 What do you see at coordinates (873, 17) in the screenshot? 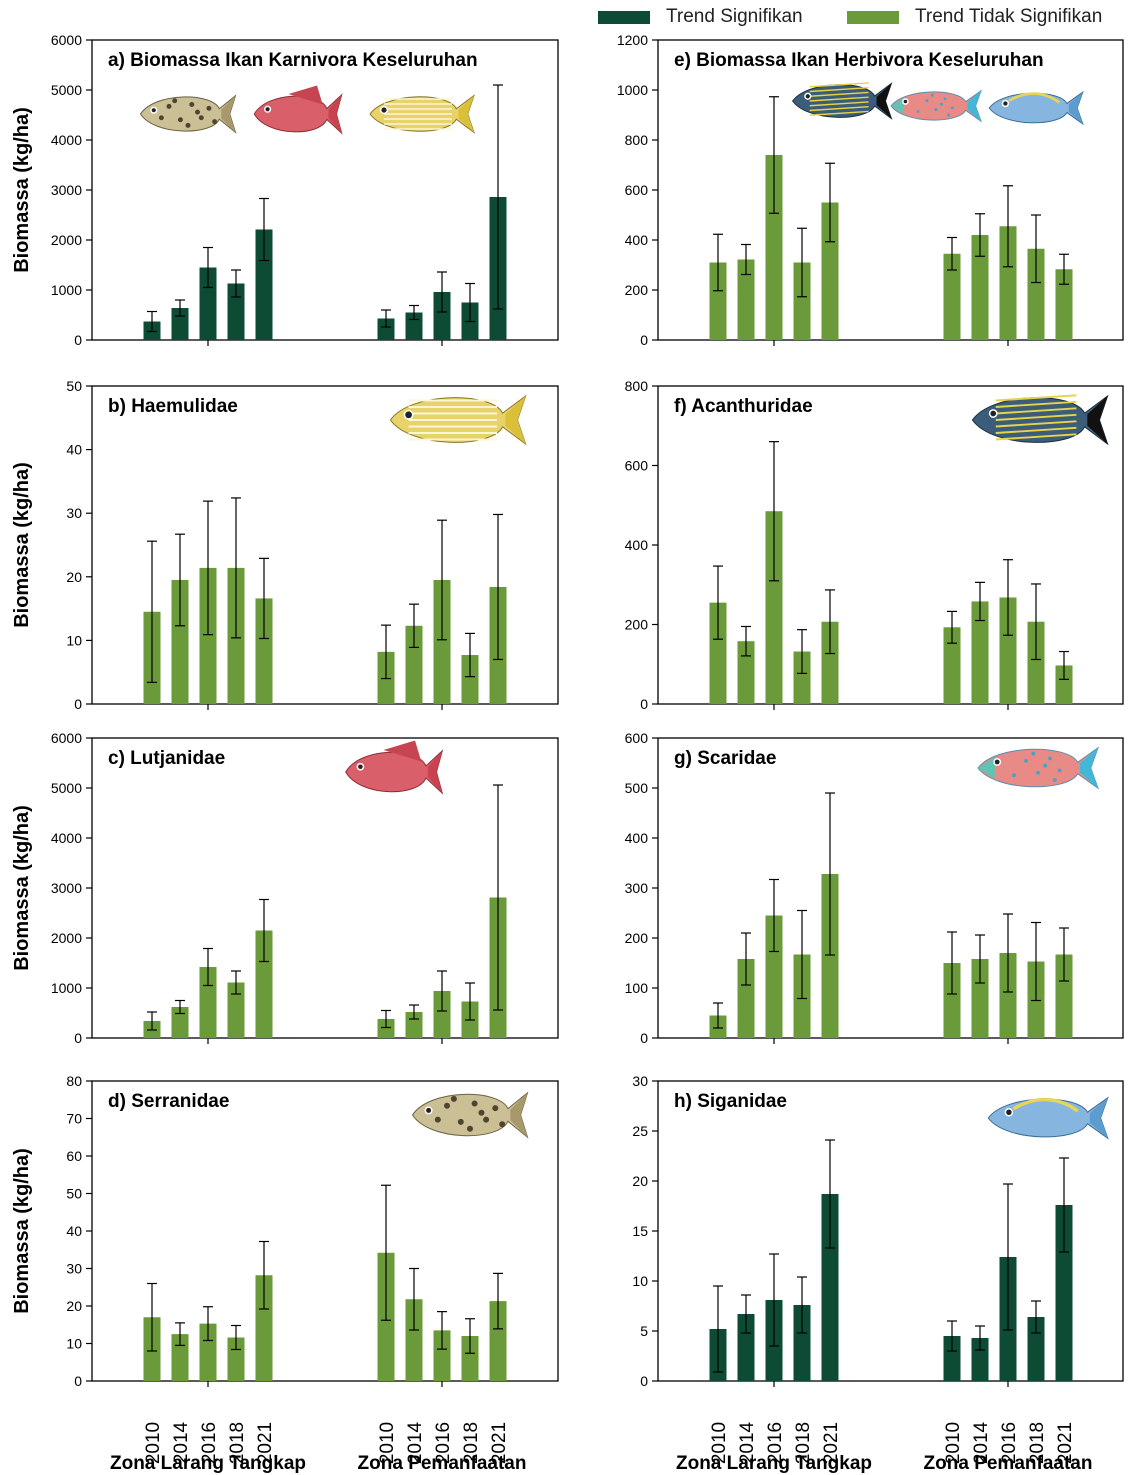
I see `legend-swatch-not-significant` at bounding box center [873, 17].